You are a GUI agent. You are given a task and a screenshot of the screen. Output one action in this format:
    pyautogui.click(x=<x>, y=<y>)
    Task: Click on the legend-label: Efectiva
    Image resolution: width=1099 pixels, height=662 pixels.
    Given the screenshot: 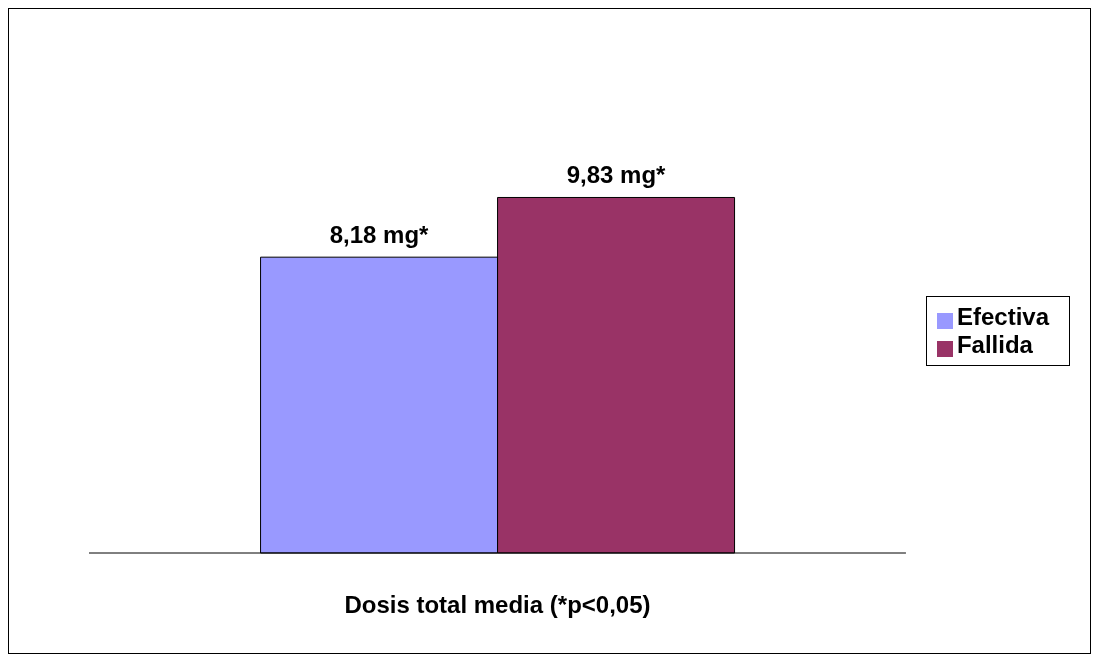 What is the action you would take?
    pyautogui.click(x=1002, y=316)
    